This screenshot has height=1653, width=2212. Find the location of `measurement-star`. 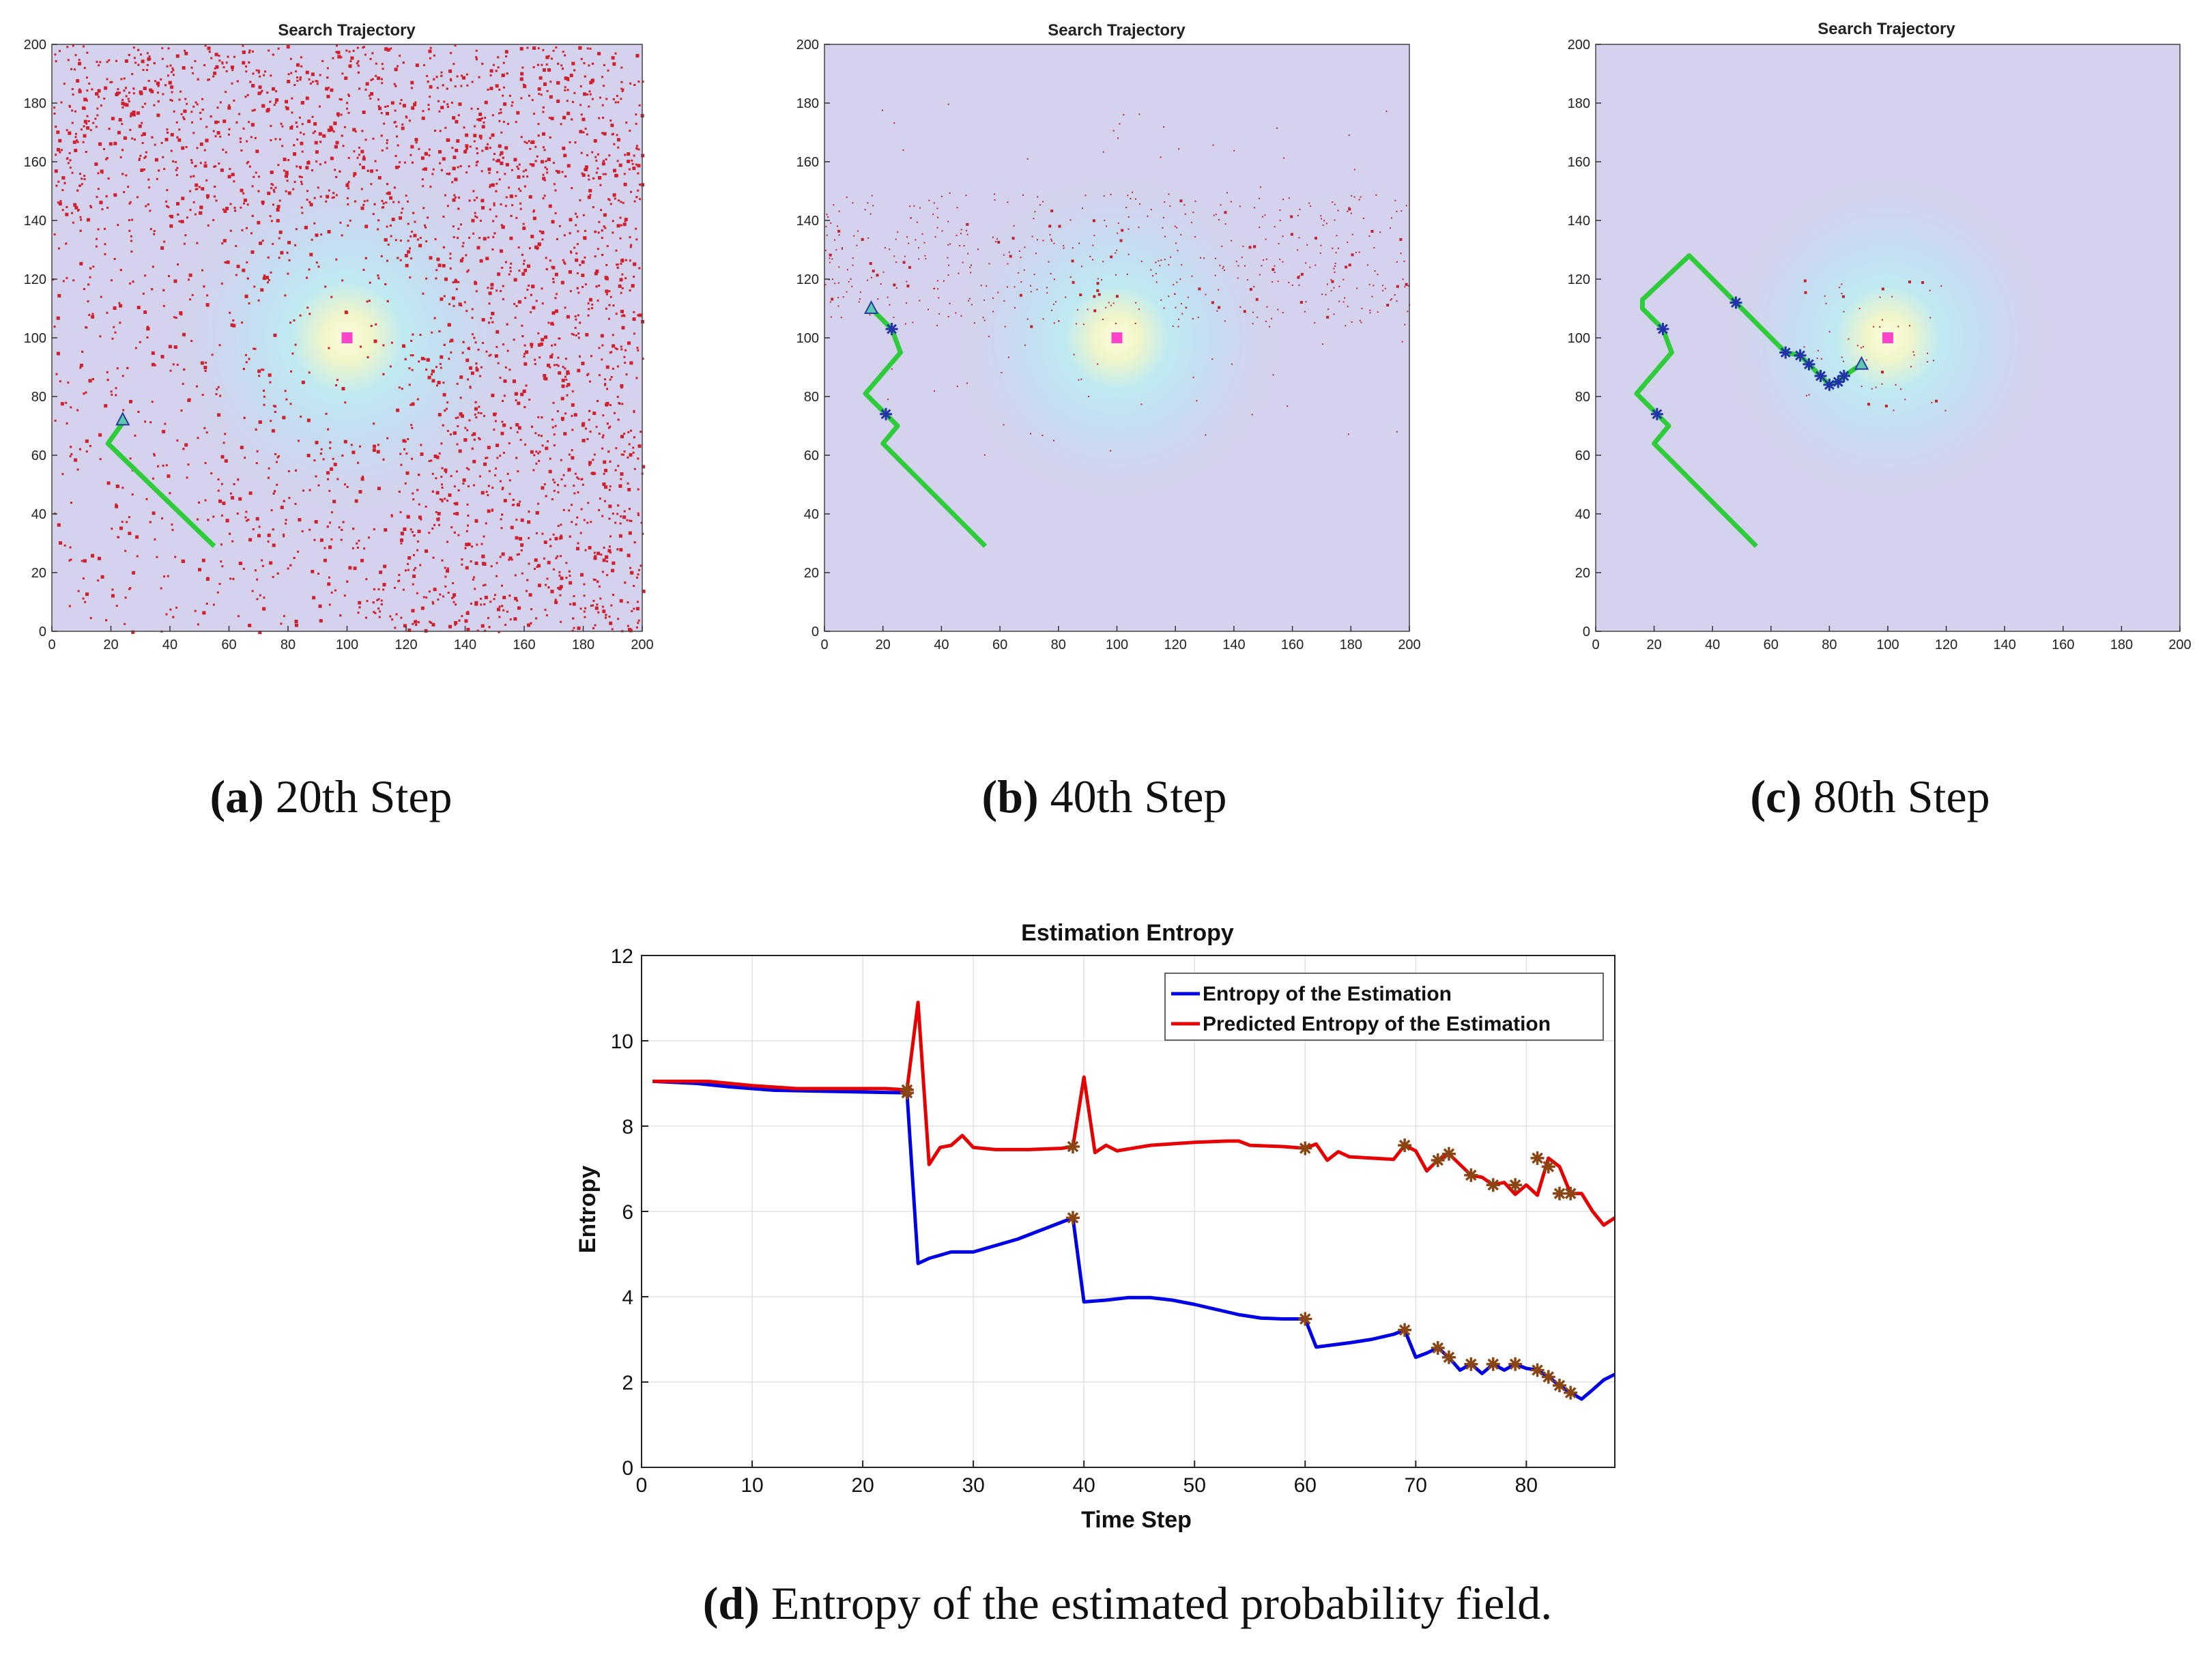

measurement-star is located at coordinates (1785, 352).